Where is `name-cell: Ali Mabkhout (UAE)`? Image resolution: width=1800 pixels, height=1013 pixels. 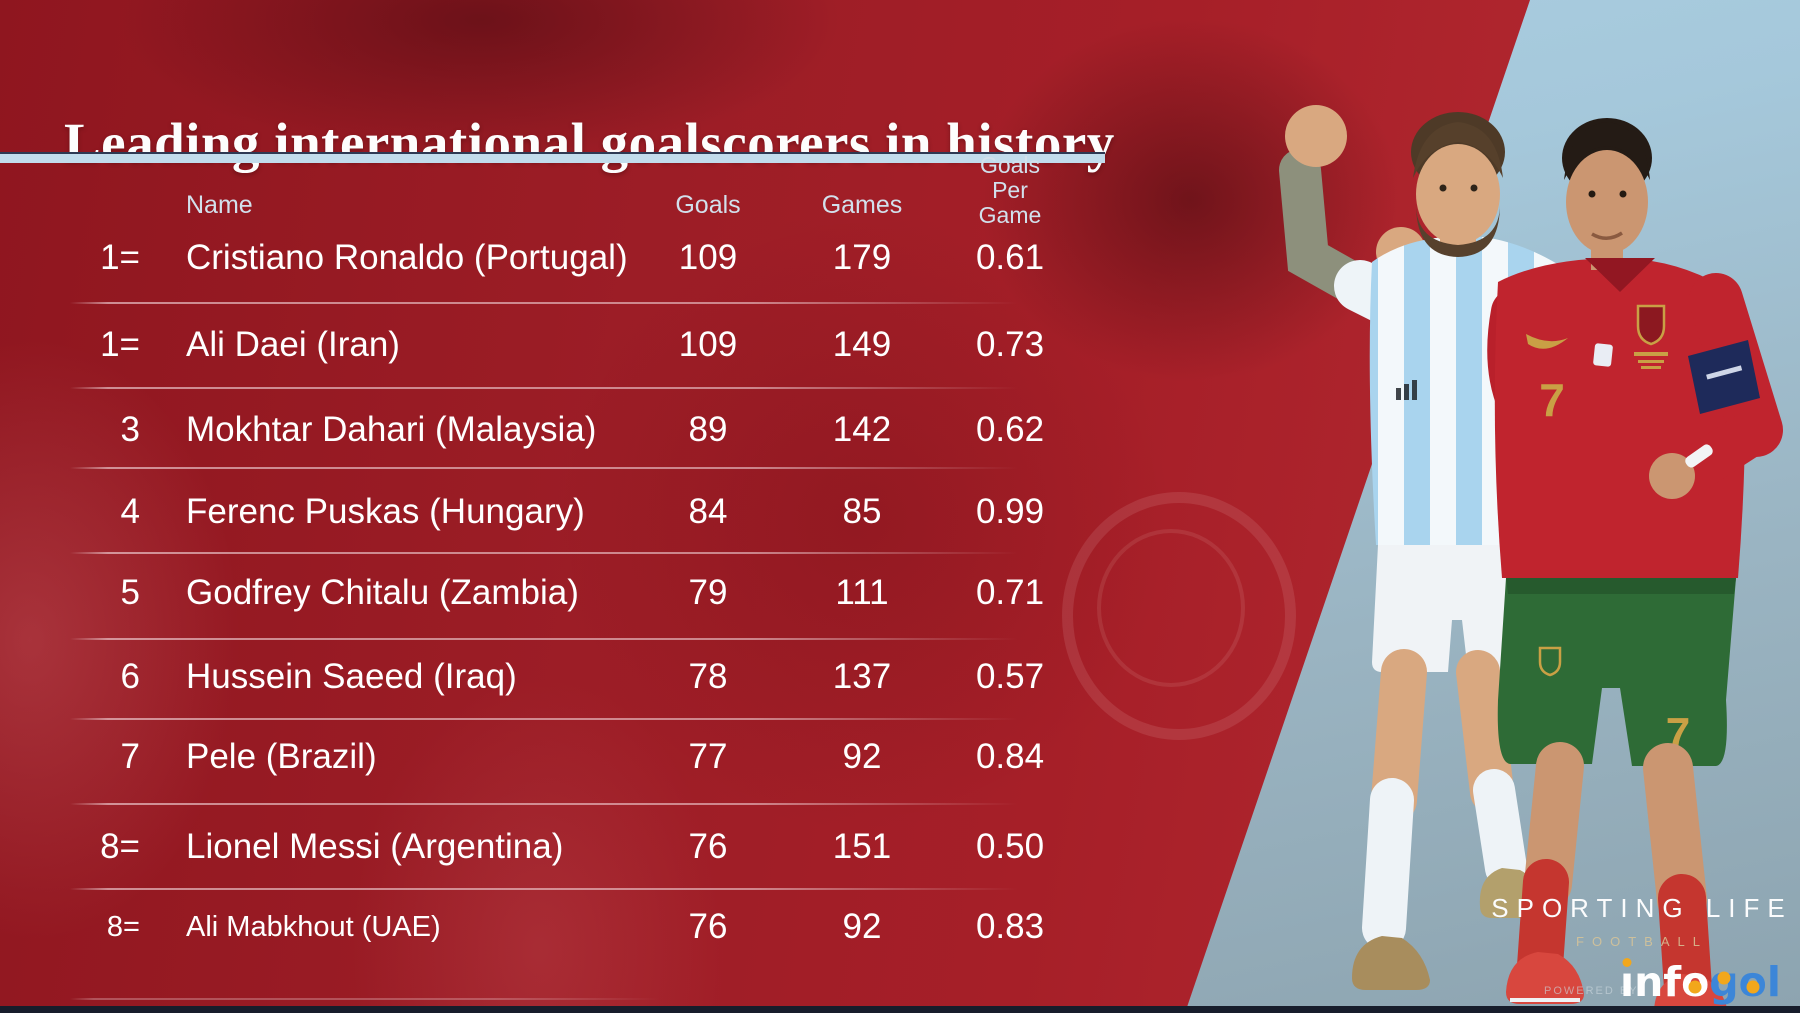
name-cell: Ali Mabkhout (UAE) is located at coordinates (313, 927).